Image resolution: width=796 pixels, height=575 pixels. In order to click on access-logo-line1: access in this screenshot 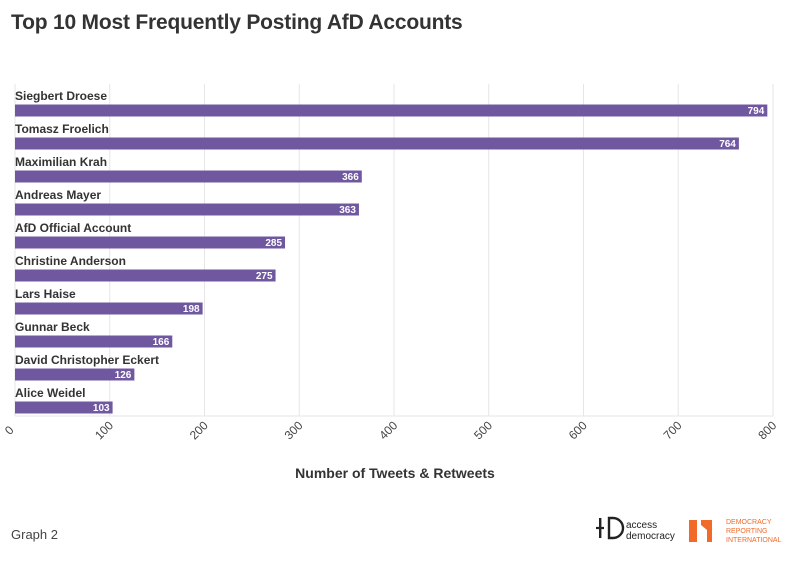, I will do `click(641, 525)`.